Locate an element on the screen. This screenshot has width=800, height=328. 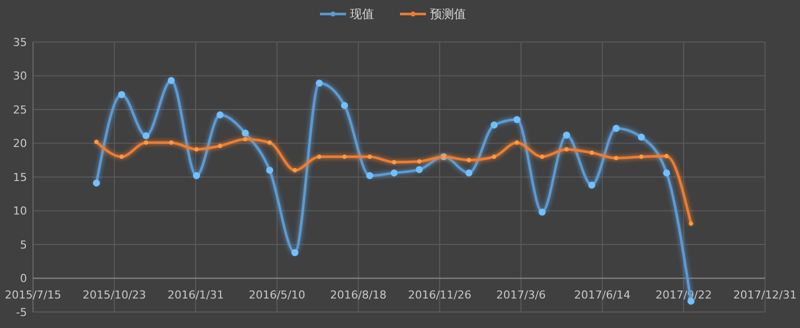
y-tick-label: 10 is located at coordinates (20, 211).